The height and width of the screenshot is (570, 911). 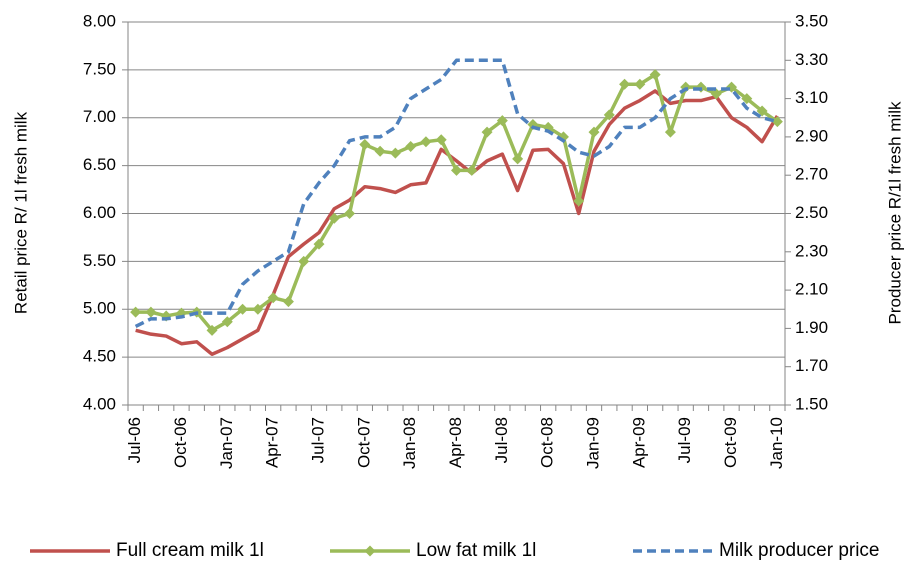 I want to click on legend-marker, so click(x=370, y=551).